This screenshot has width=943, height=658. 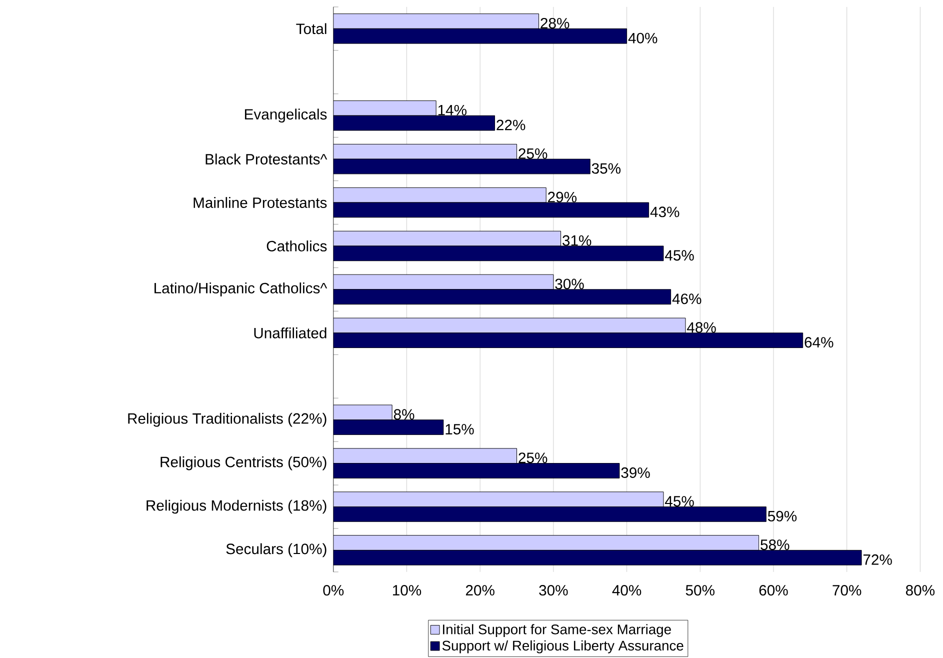 I want to click on y-tick-label: Mainline Protestants, so click(x=260, y=202).